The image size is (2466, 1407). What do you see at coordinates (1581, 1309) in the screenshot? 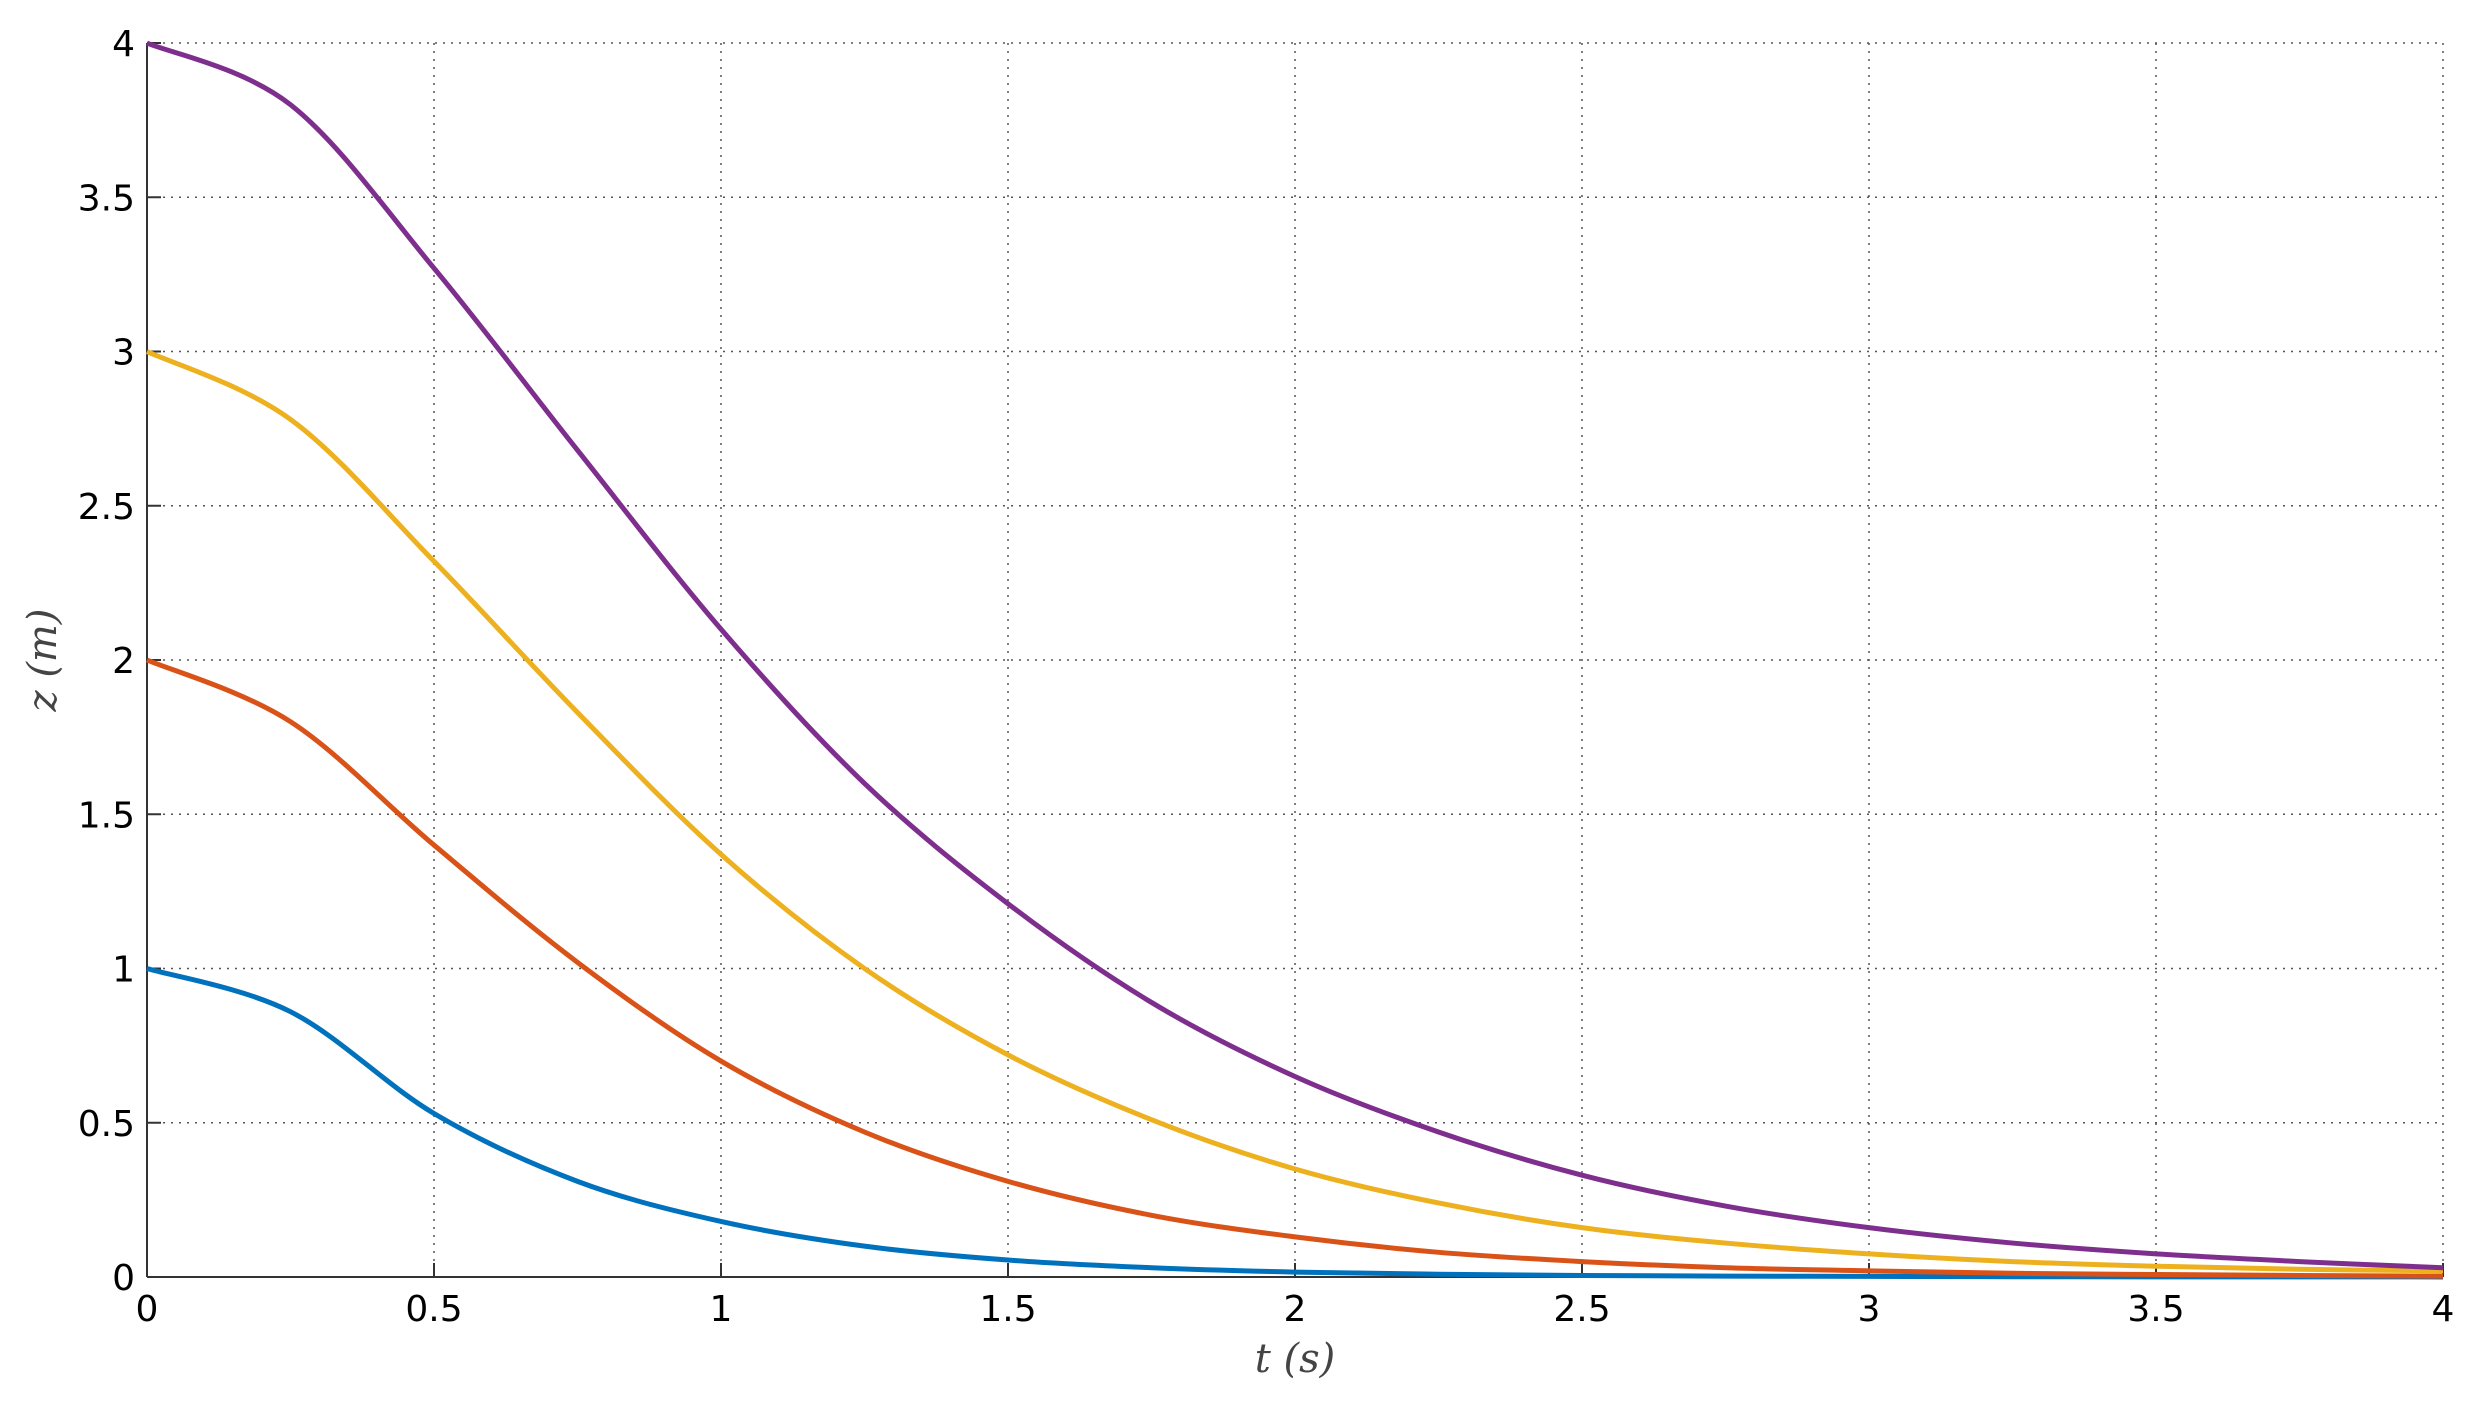
I see `x-tick-label: 2.5` at bounding box center [1581, 1309].